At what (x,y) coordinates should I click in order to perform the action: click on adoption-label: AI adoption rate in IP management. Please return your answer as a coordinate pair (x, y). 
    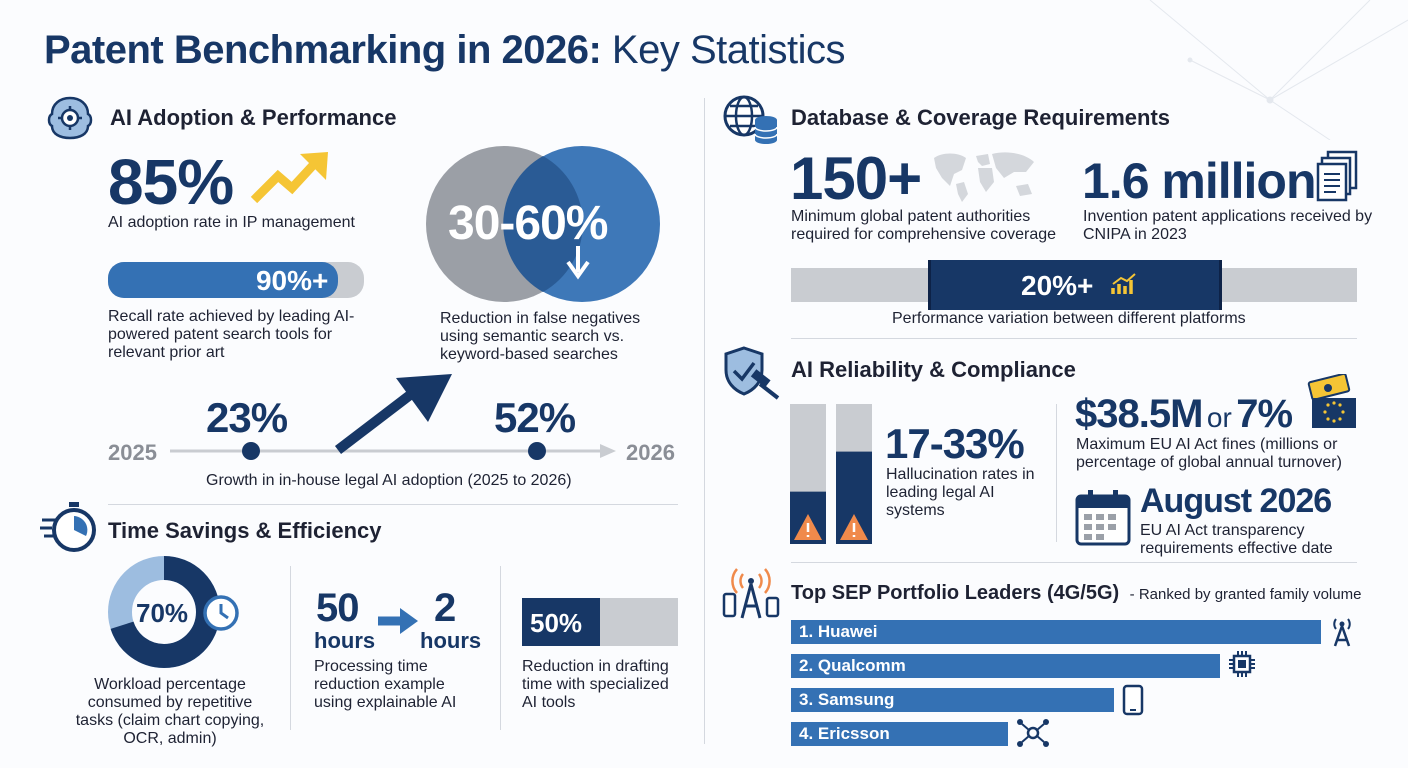
    Looking at the image, I should click on (231, 222).